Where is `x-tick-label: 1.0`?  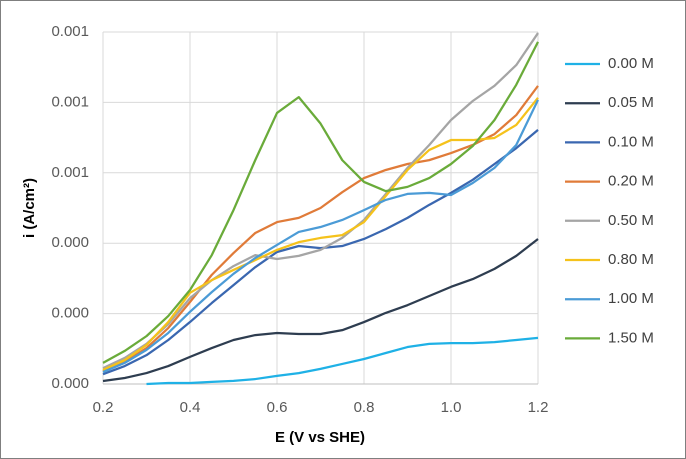
x-tick-label: 1.0 is located at coordinates (451, 407).